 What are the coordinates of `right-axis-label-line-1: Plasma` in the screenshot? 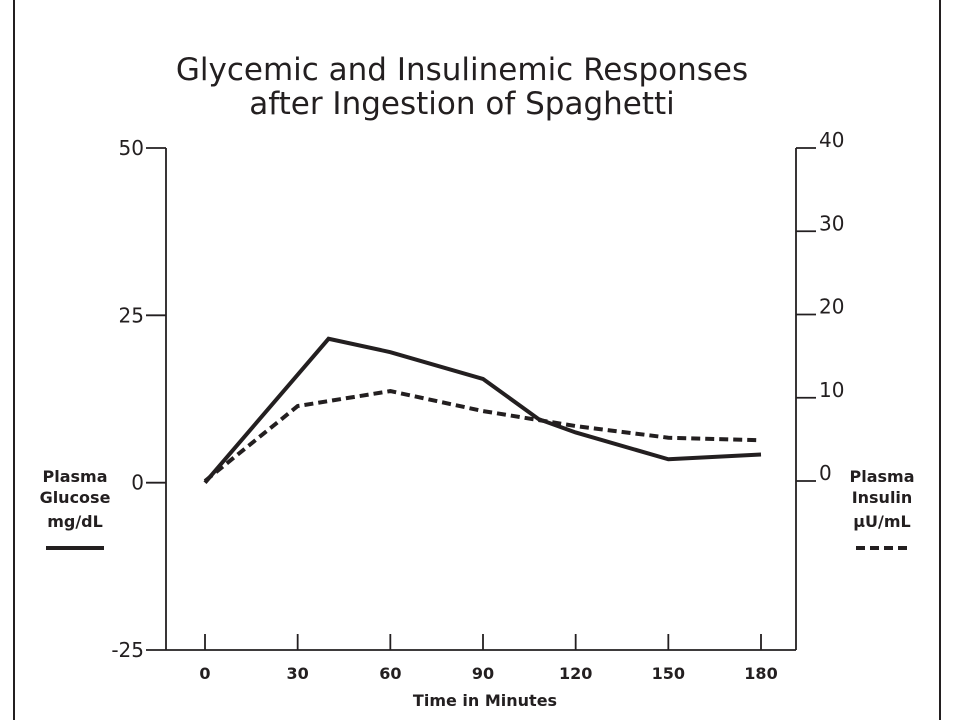 It's located at (882, 476).